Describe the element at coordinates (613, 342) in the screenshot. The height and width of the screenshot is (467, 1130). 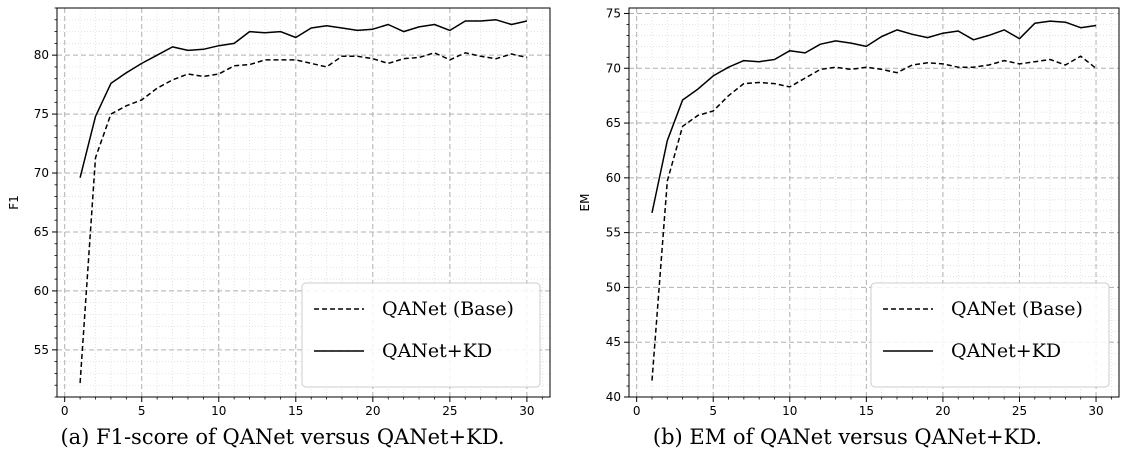
I see `y-tick-label: 45` at that location.